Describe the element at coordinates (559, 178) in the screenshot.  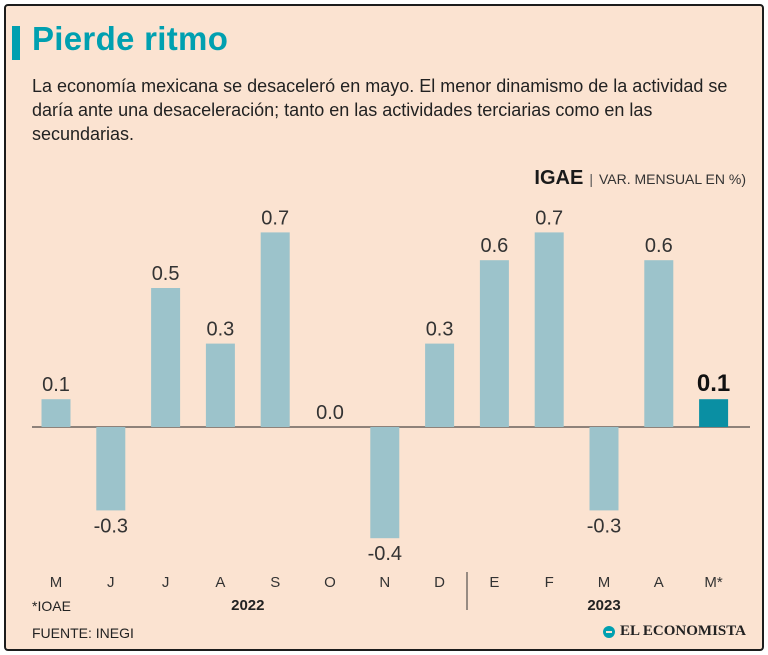
I see `chart-measure-name: IGAE` at that location.